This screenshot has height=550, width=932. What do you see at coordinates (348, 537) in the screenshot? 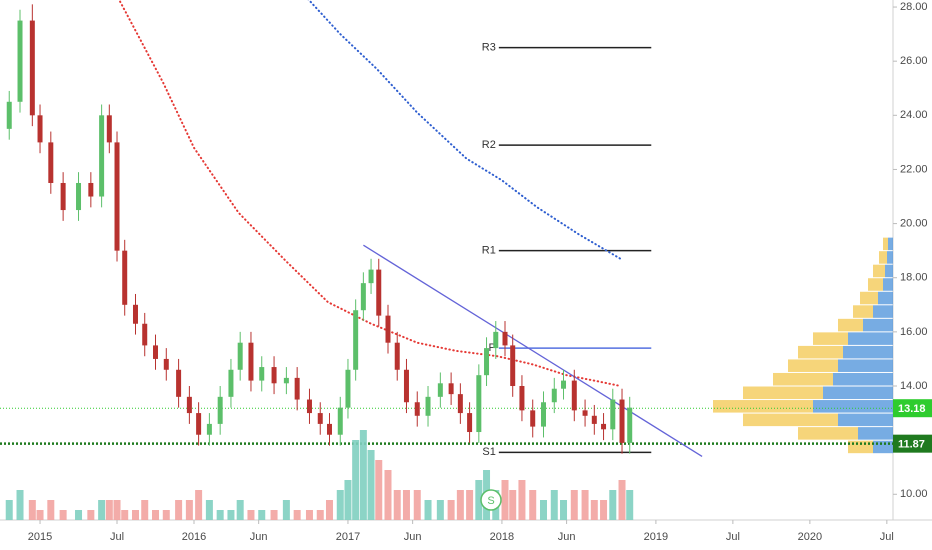
I see `x-tick-label: 2017` at bounding box center [348, 537].